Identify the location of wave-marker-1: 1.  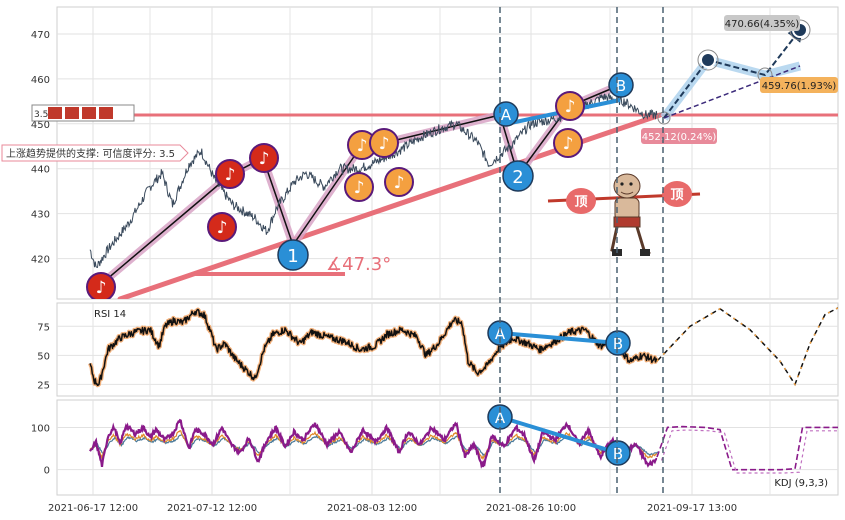
(293, 255).